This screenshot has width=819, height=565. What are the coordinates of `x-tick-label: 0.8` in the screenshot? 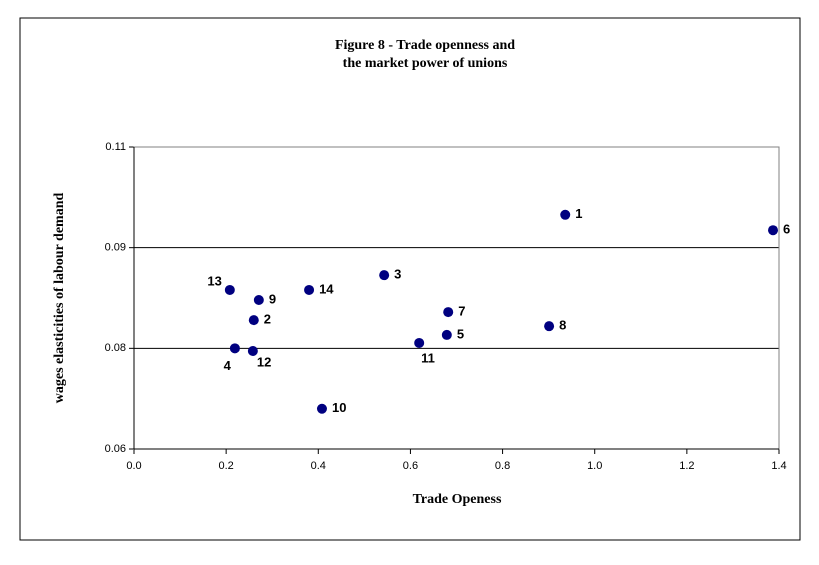 It's located at (502, 466).